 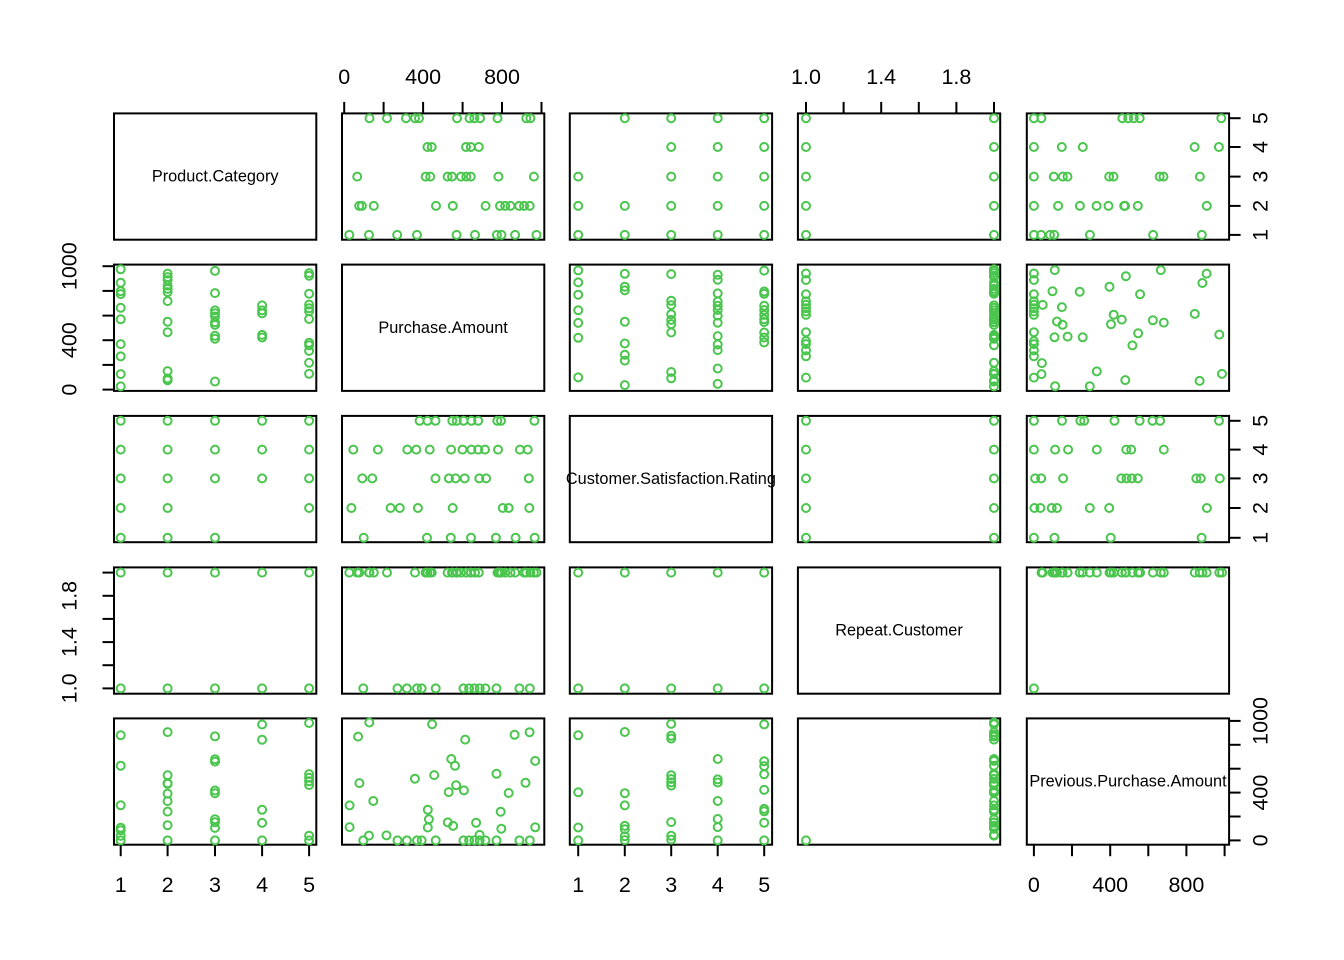 What do you see at coordinates (443, 328) in the screenshot?
I see `svg-text: Purchase.Amount` at bounding box center [443, 328].